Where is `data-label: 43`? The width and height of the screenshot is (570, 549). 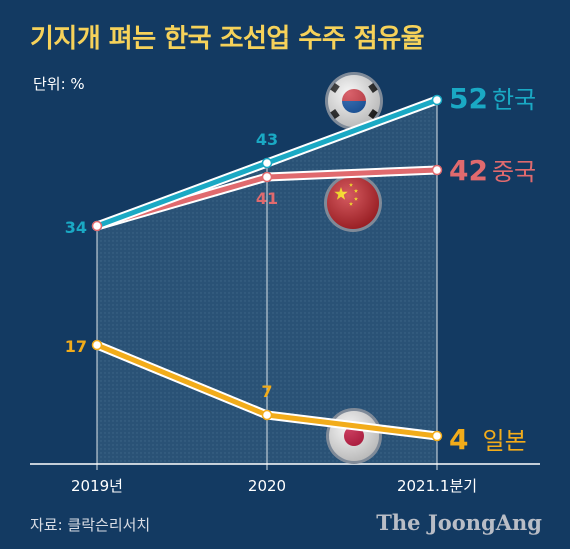 data-label: 43 is located at coordinates (267, 139).